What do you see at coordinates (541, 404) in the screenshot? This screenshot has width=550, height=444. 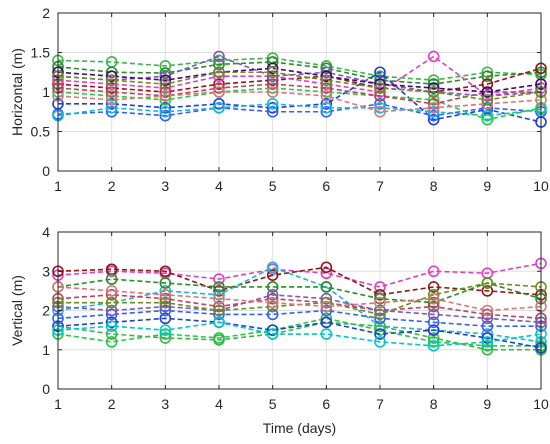 I see `x-tick-label: 10` at bounding box center [541, 404].